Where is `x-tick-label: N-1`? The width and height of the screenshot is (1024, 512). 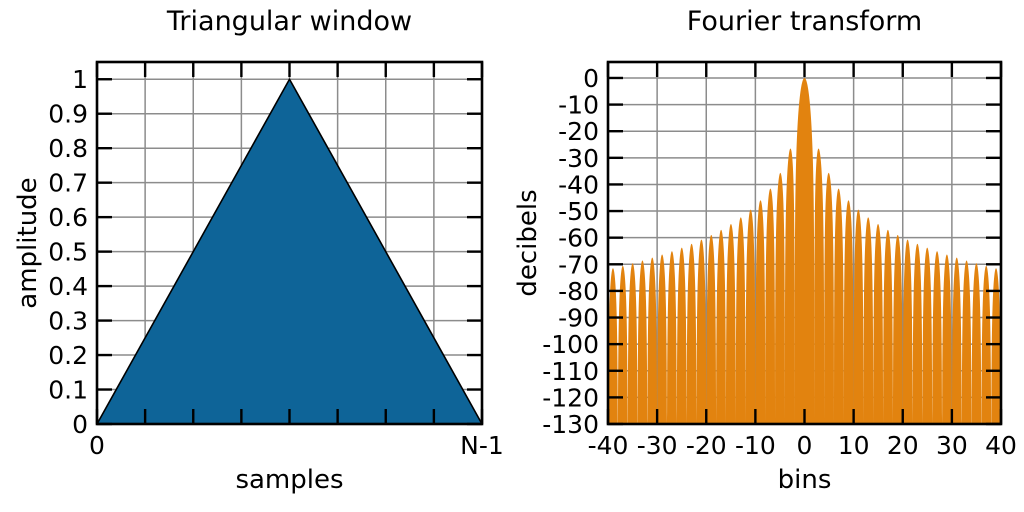 x-tick-label: N-1 is located at coordinates (482, 445).